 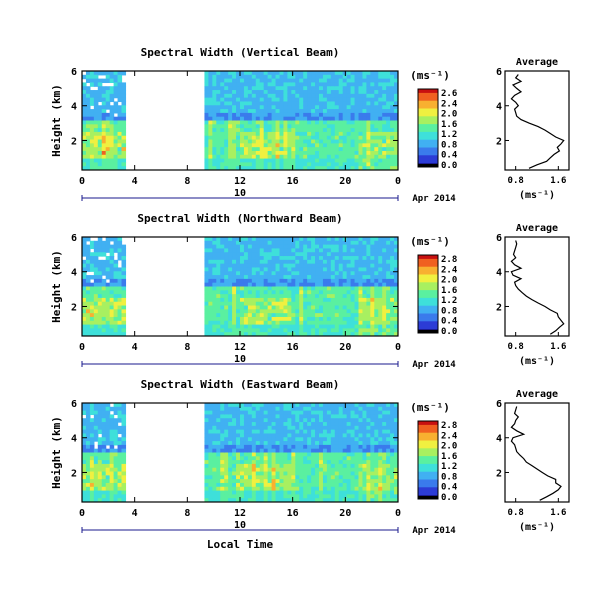 I want to click on average-title: Average, so click(x=537, y=394).